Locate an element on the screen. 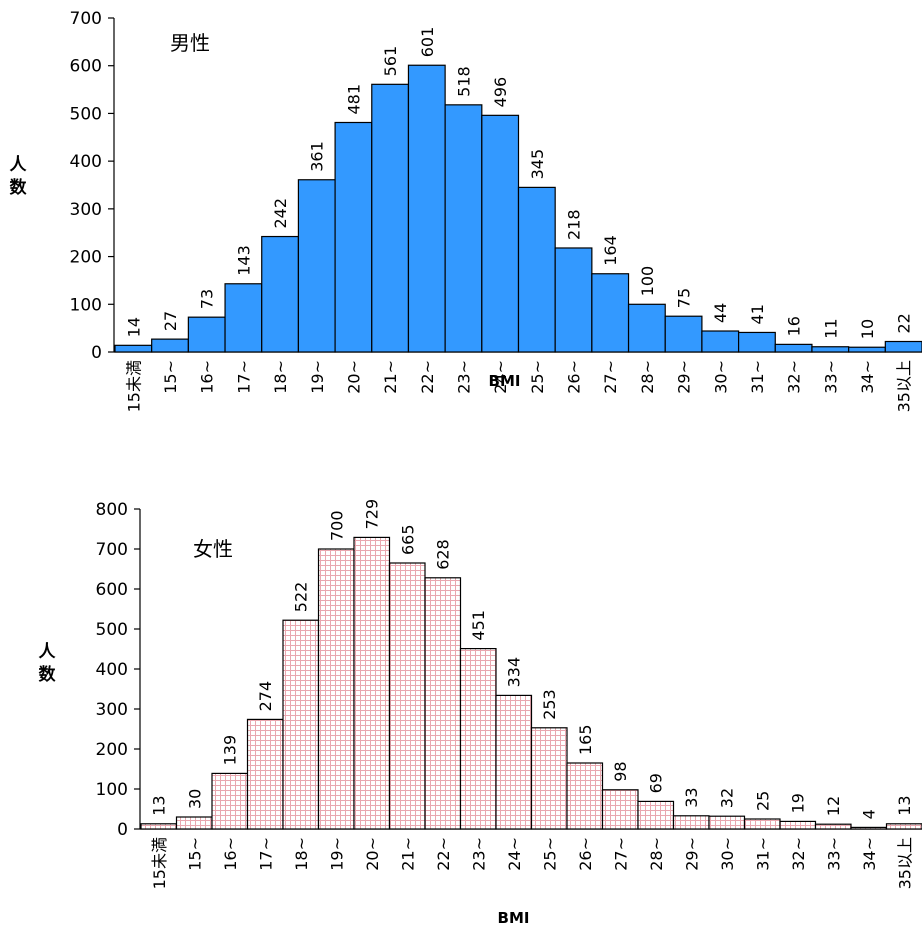 Image resolution: width=922 pixels, height=931 pixels. male-category-label: 34~ is located at coordinates (867, 377).